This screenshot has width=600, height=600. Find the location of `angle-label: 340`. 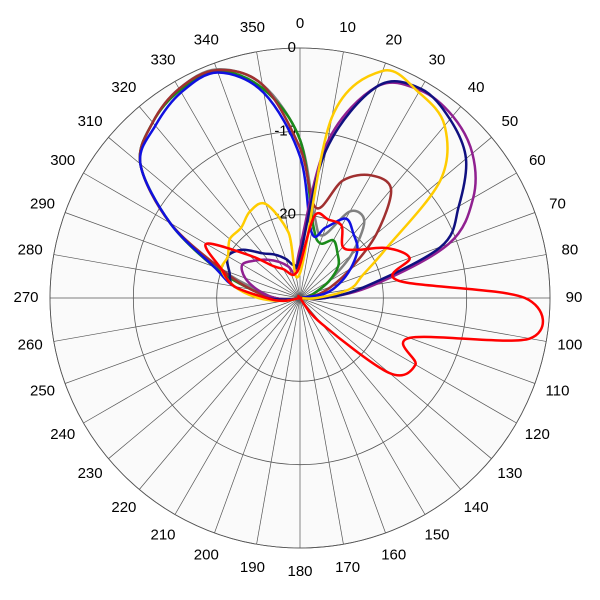

angle-label: 340 is located at coordinates (206, 39).